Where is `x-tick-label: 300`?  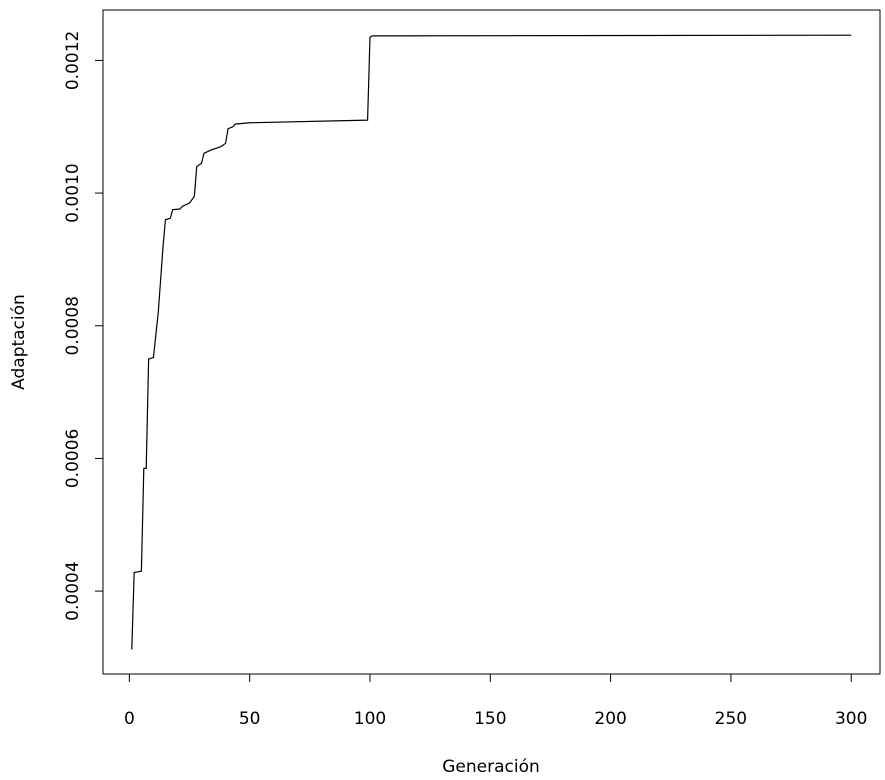
x-tick-label: 300 is located at coordinates (851, 719).